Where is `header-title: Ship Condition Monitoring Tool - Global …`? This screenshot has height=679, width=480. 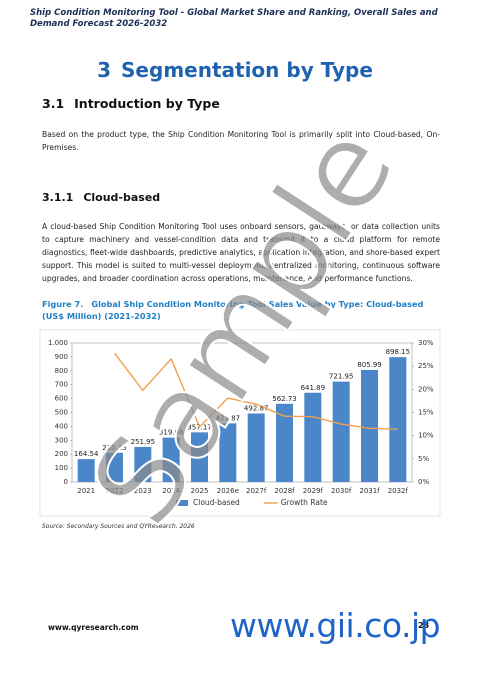 header-title: Ship Condition Monitoring Tool - Global … is located at coordinates (234, 18).